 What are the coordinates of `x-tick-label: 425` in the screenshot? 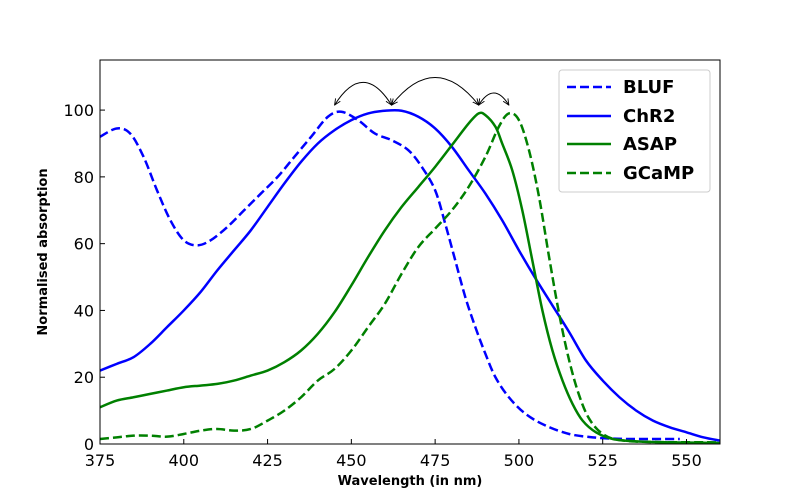 It's located at (267, 460).